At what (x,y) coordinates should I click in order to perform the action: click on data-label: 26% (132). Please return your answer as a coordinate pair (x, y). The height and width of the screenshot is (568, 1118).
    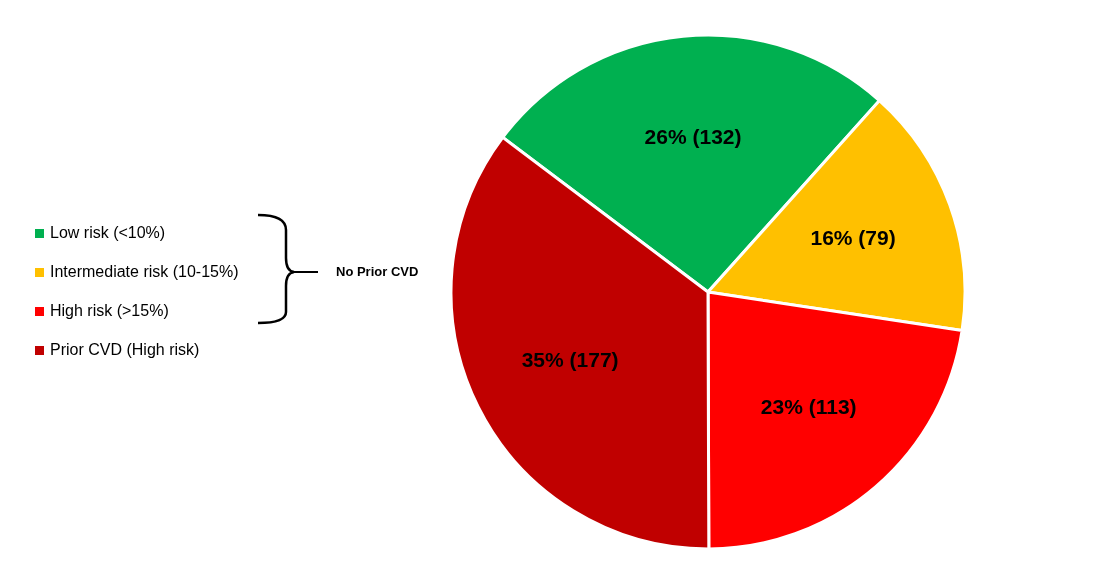
    Looking at the image, I should click on (693, 137).